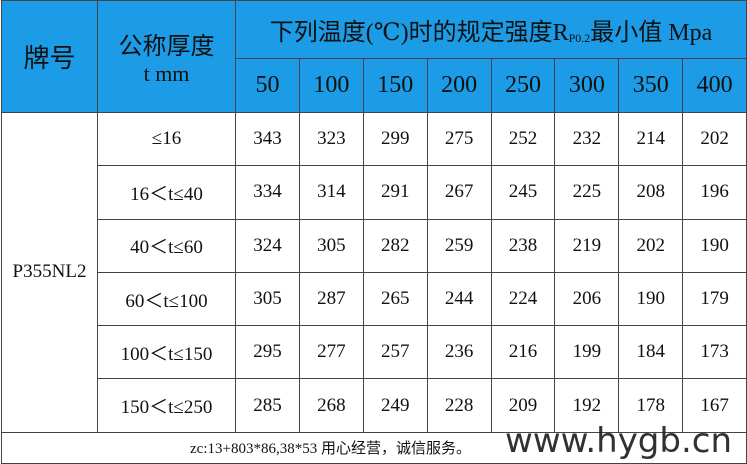  I want to click on strength-value: 267, so click(459, 192).